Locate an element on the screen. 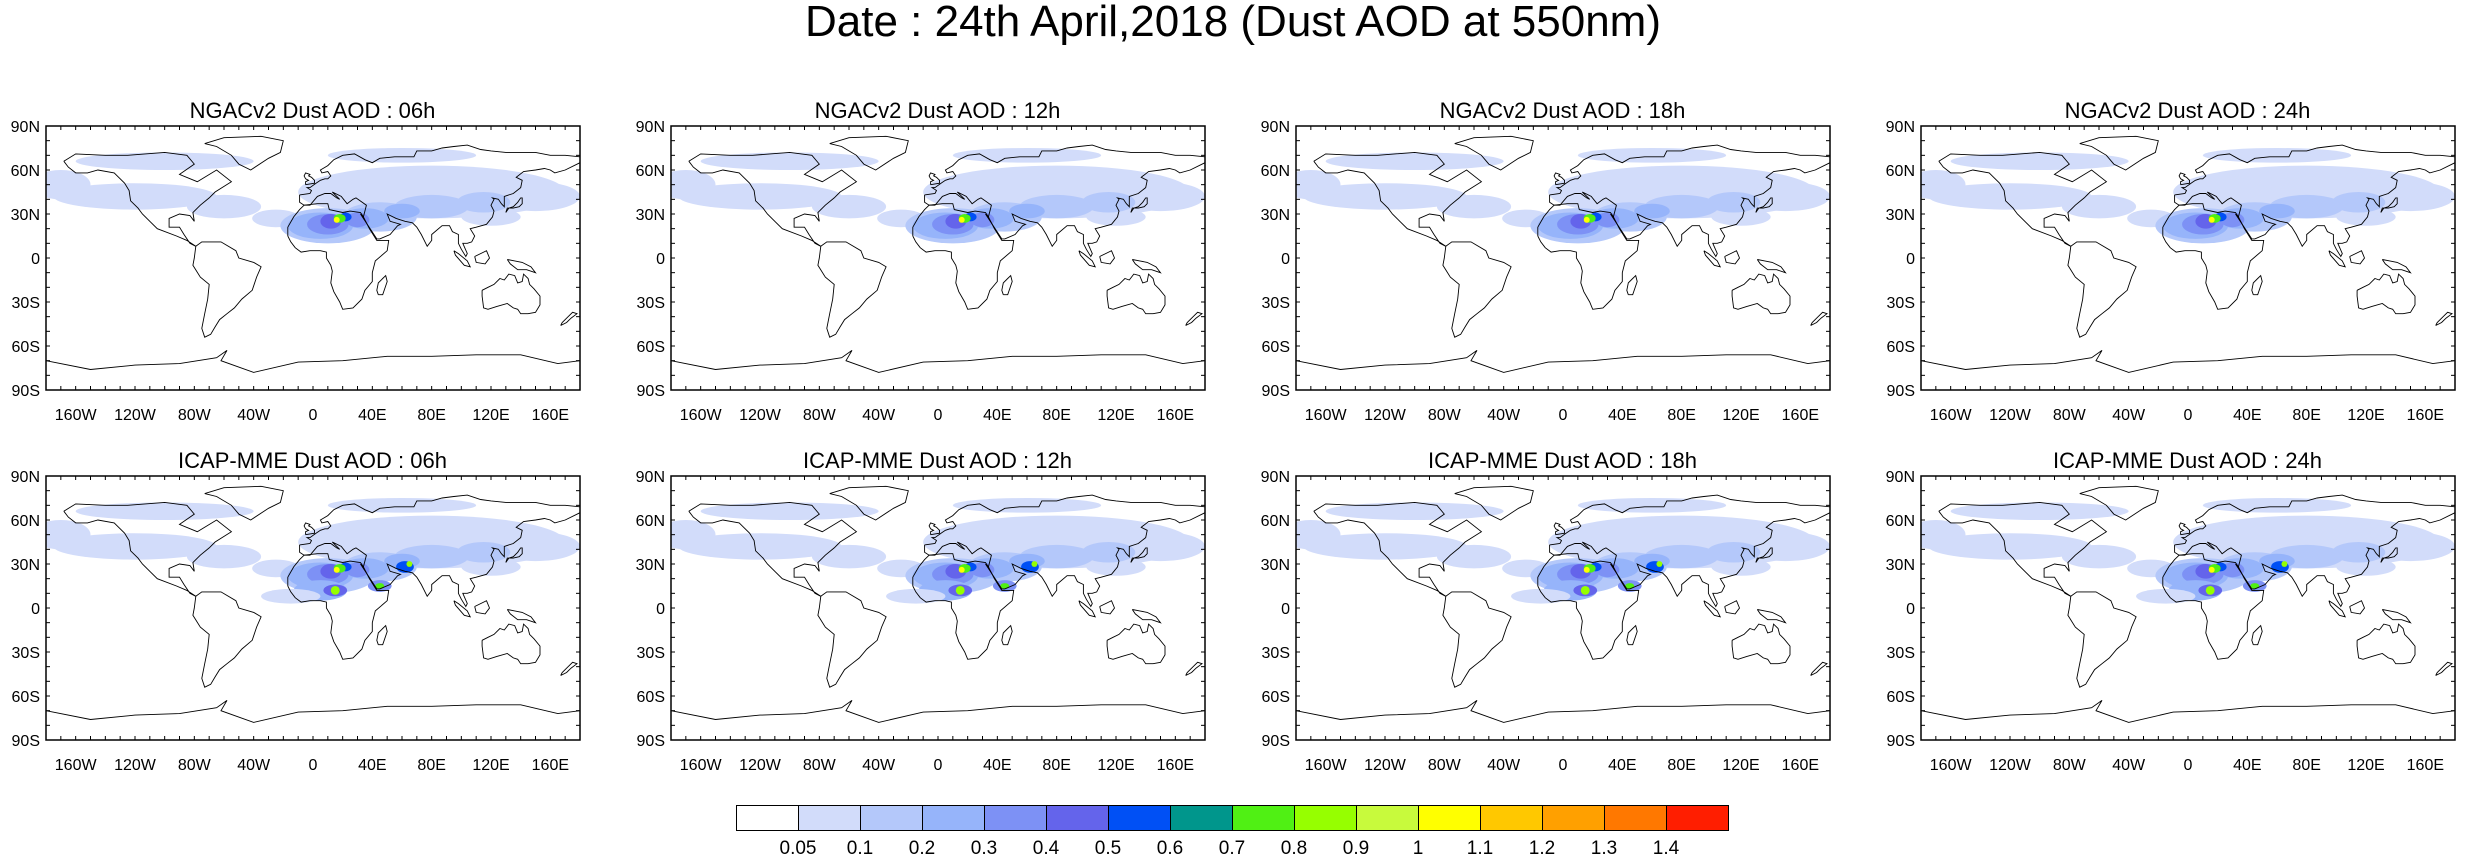 The width and height of the screenshot is (2466, 859). colorbar-swatch is located at coordinates (1139, 818).